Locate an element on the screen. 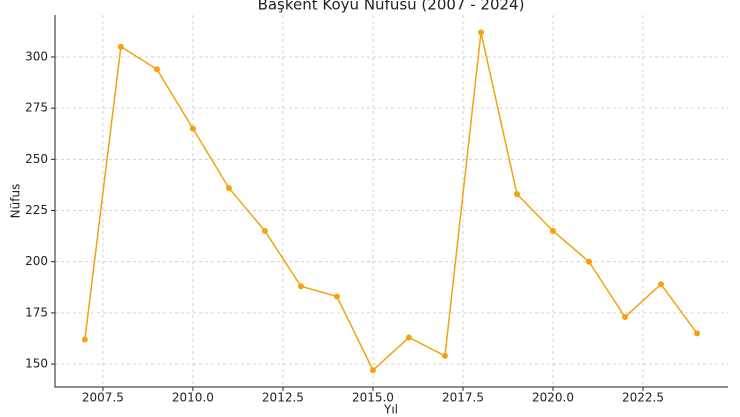 The width and height of the screenshot is (740, 417). y-tick-label: 225 is located at coordinates (36, 210).